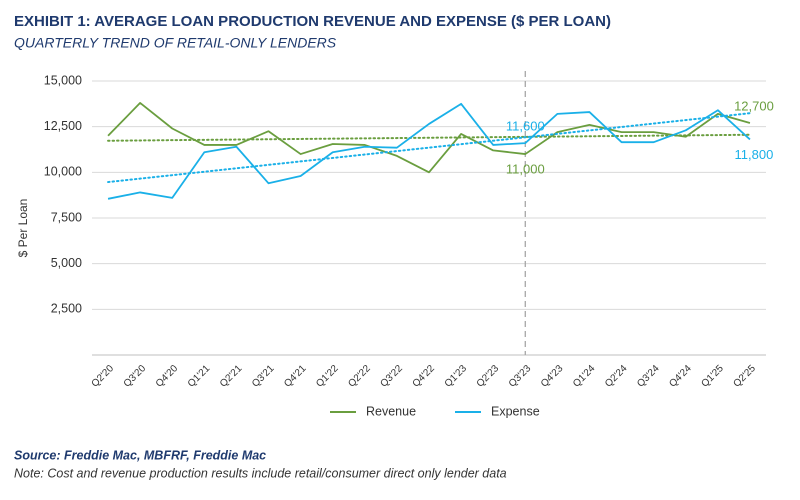  I want to click on x-tick-label: Q4'23, so click(552, 376).